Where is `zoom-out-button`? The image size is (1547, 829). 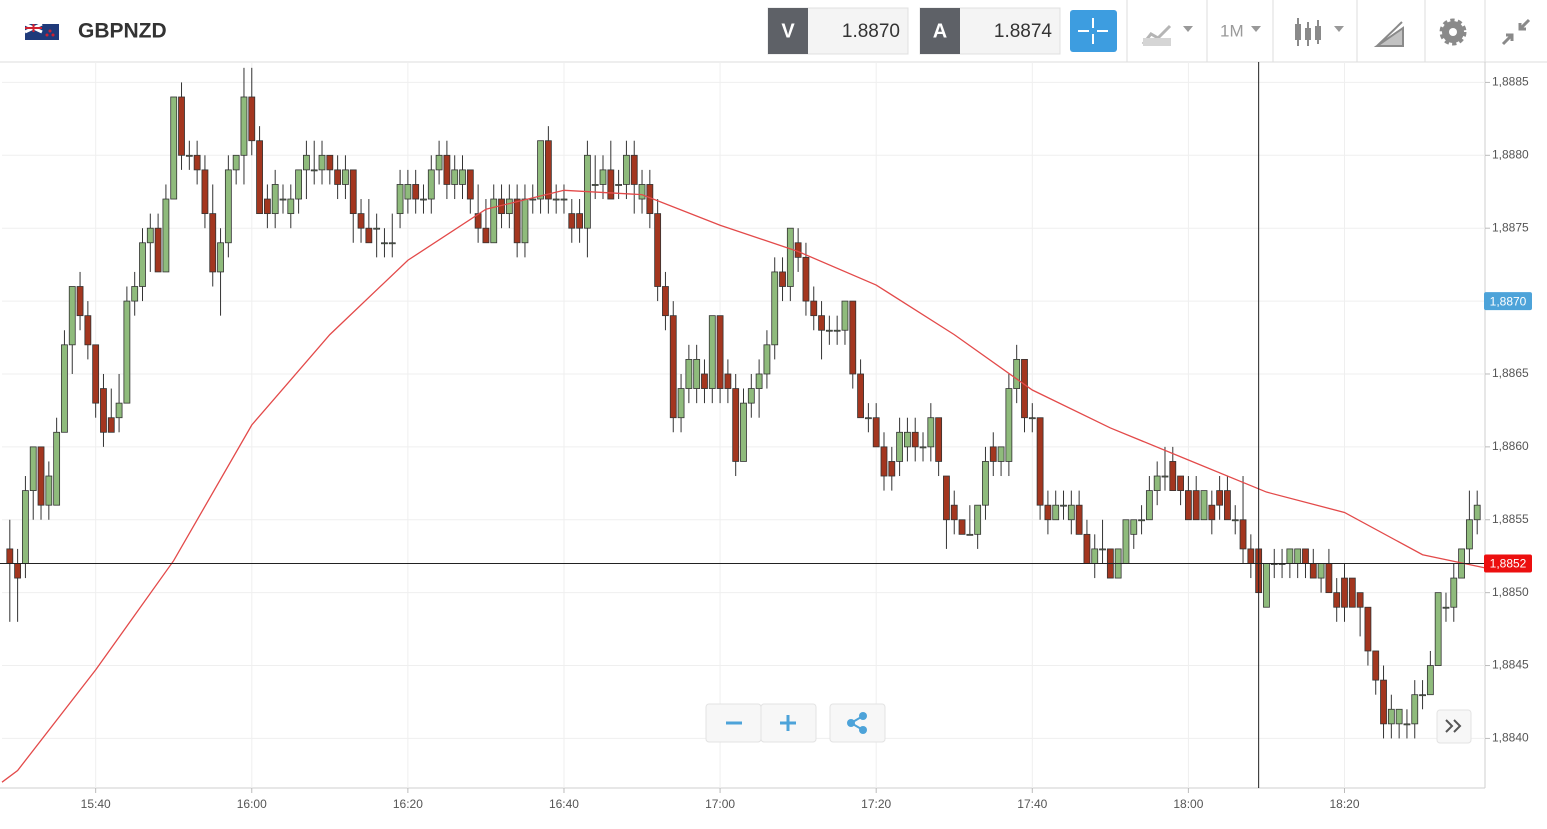 zoom-out-button is located at coordinates (733, 723).